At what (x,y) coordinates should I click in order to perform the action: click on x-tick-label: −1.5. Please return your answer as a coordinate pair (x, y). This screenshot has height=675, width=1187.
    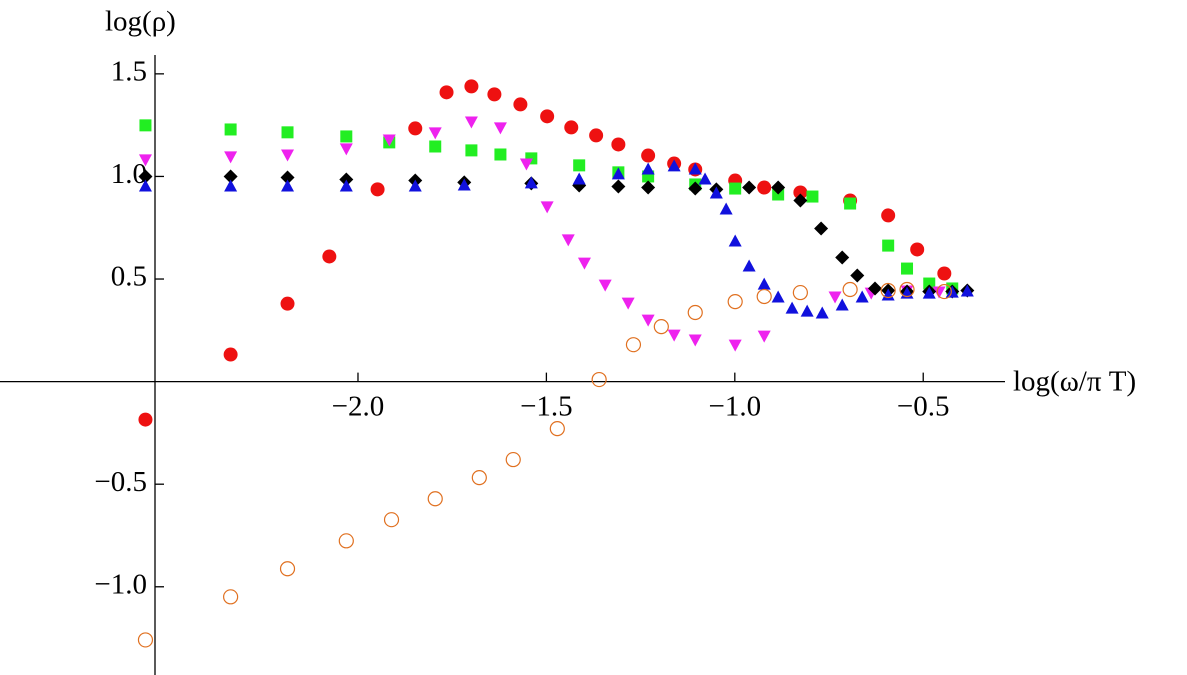
    Looking at the image, I should click on (546, 406).